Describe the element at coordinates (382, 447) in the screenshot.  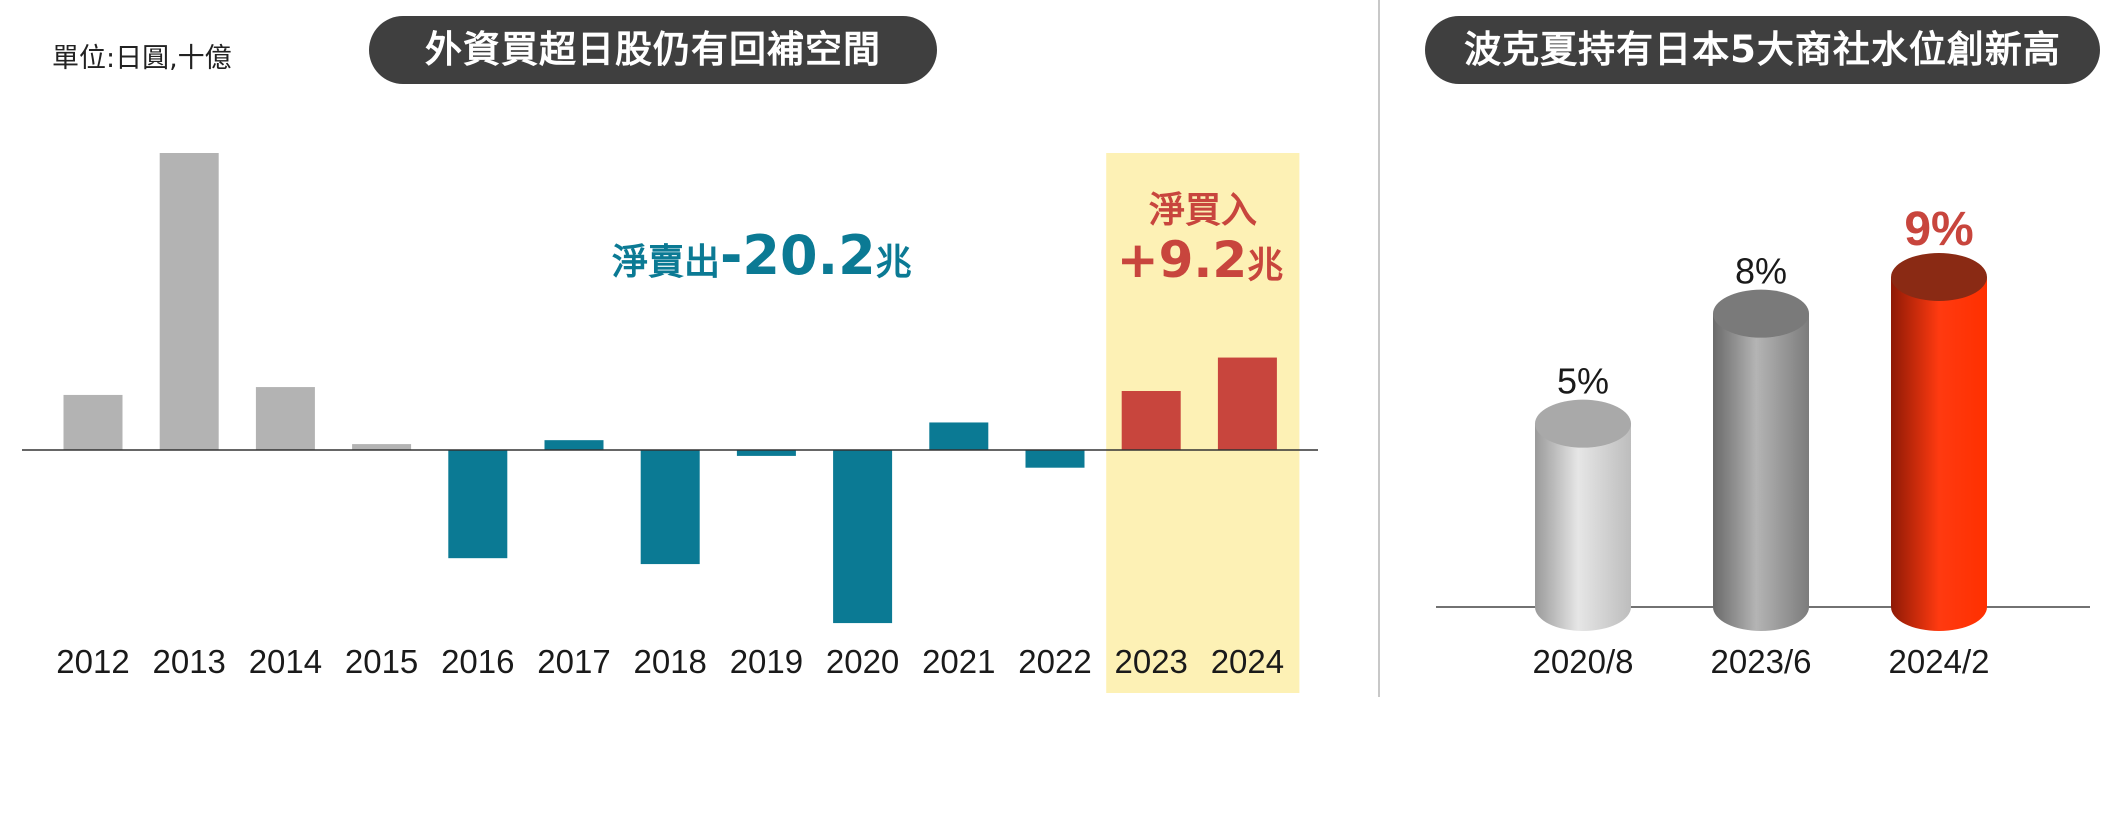
I see `bar-2015` at that location.